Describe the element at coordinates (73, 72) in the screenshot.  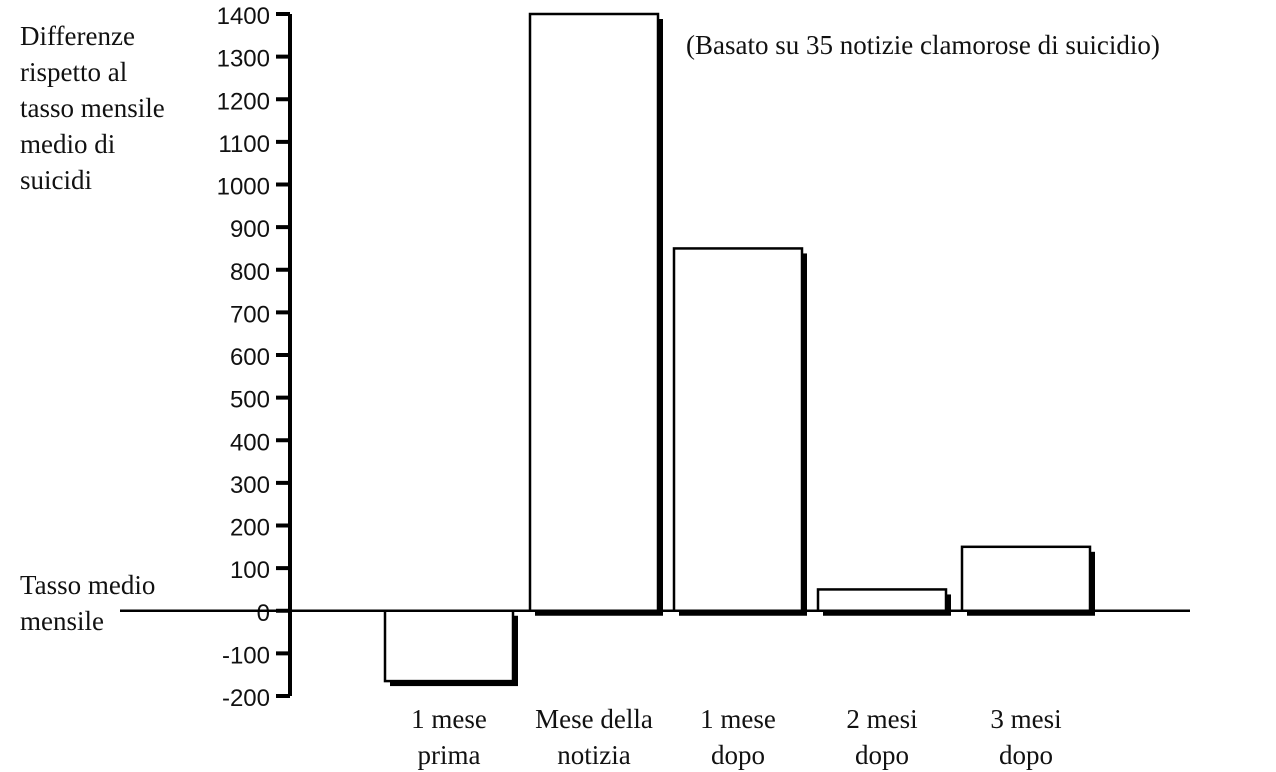
I see `y-axis-title-line: rispetto al` at that location.